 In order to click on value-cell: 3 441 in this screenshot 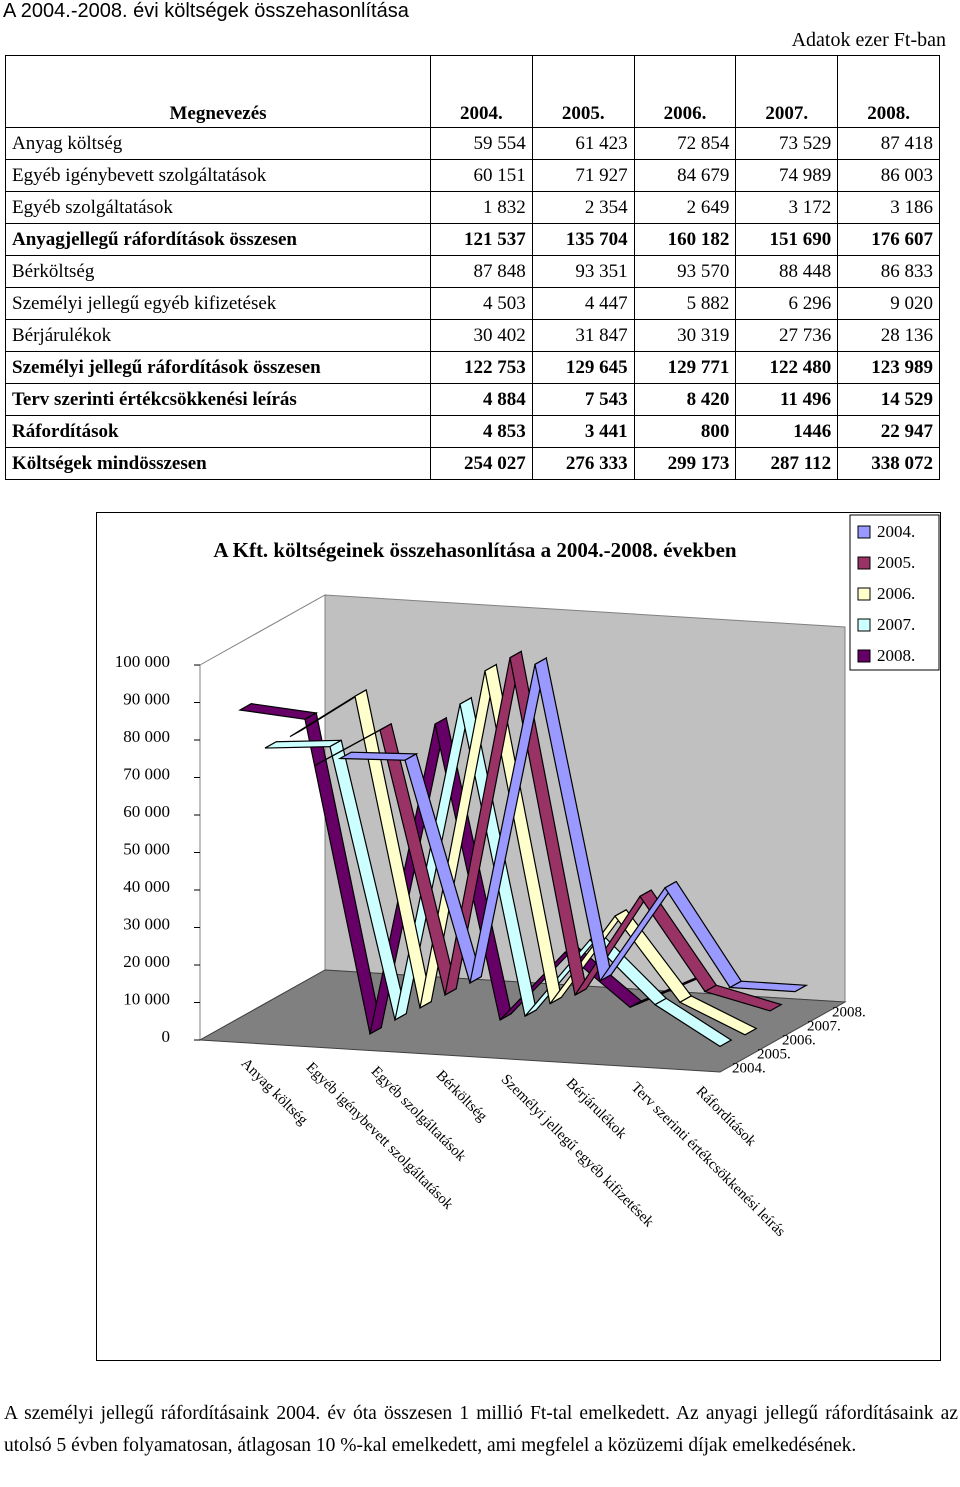, I will do `click(583, 431)`.